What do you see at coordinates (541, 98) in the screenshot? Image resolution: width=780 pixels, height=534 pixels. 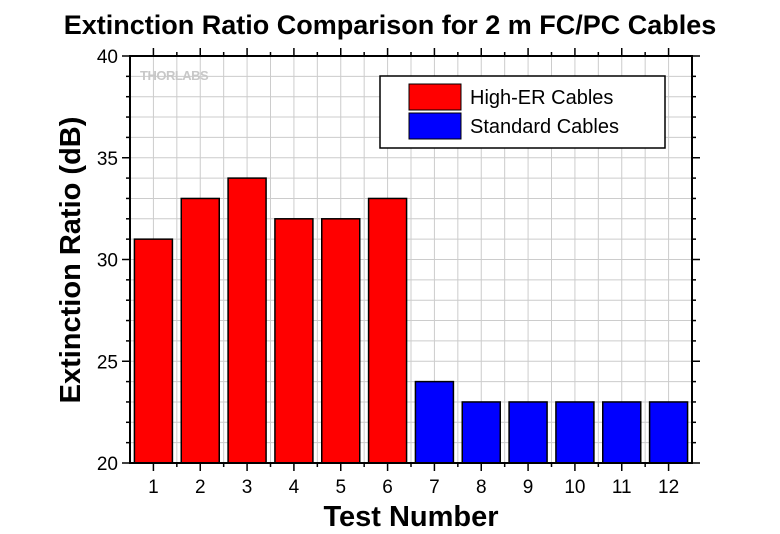 I see `legend-label-high-er: High-ER Cables` at bounding box center [541, 98].